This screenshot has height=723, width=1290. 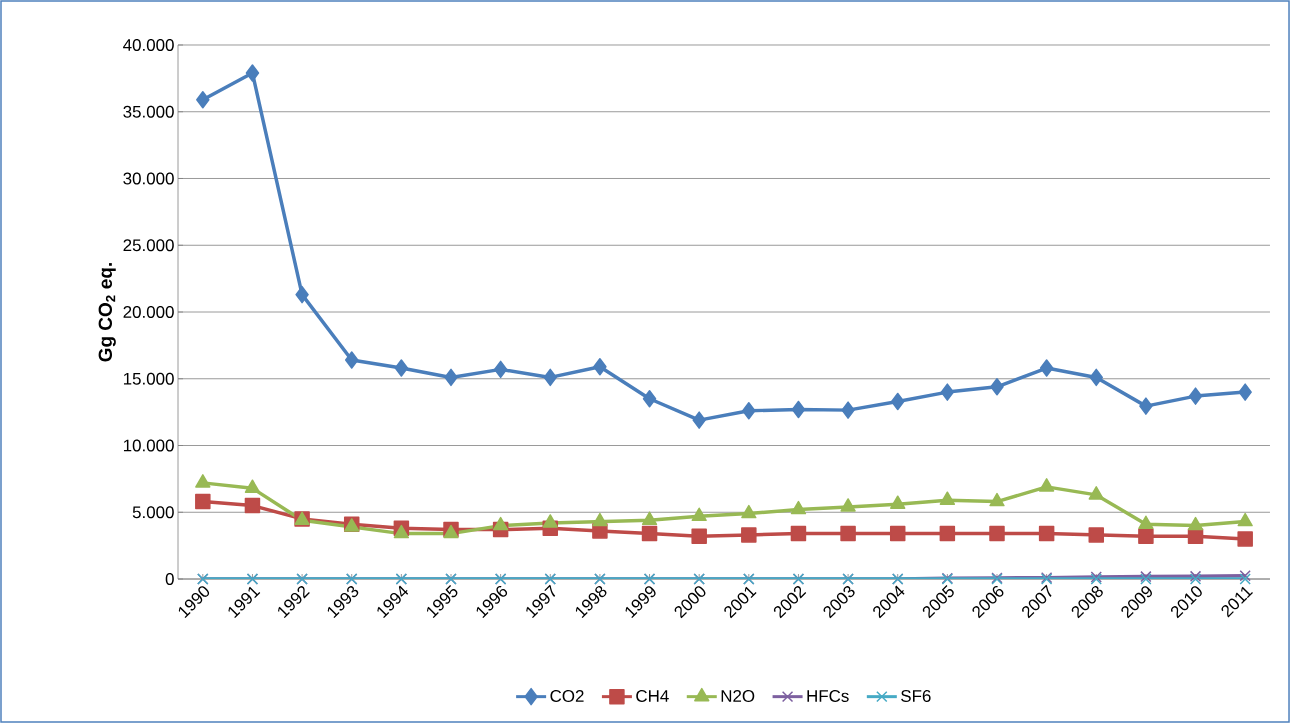 I want to click on y-tick-label: 5.000, so click(x=153, y=512).